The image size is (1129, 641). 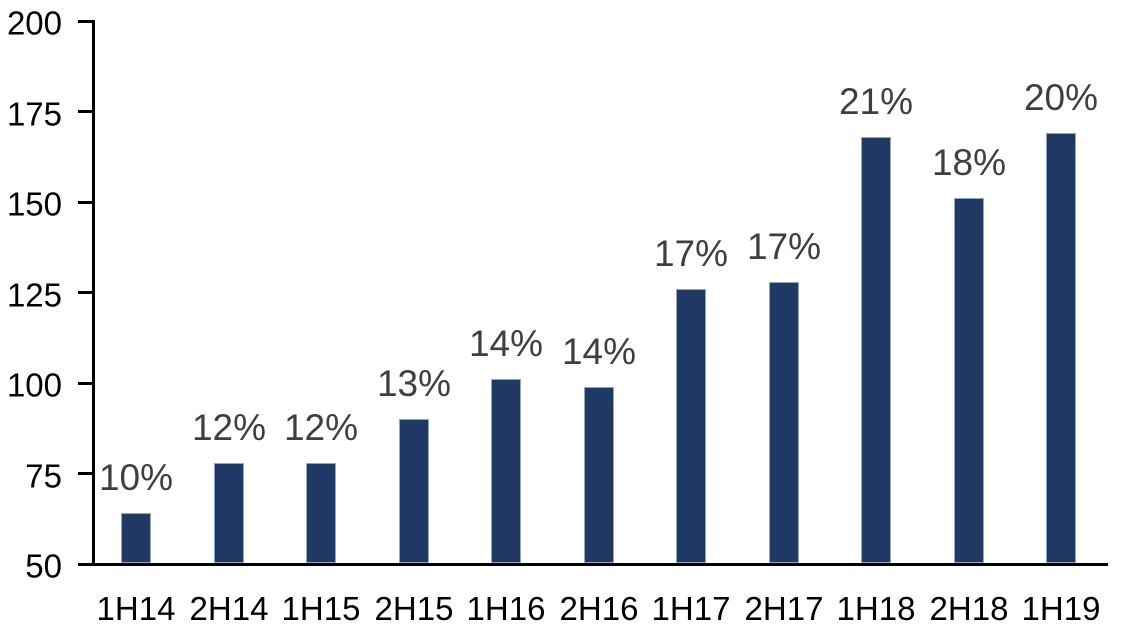 What do you see at coordinates (1061, 608) in the screenshot?
I see `x-tick-label-1h19: 1H19` at bounding box center [1061, 608].